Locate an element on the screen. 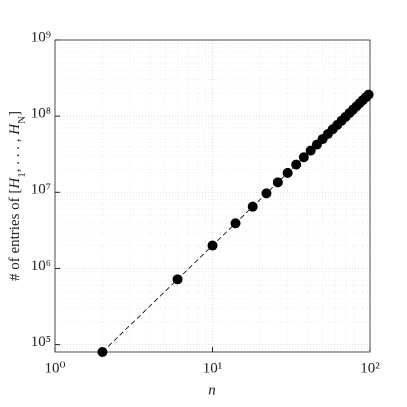 The width and height of the screenshot is (407, 407). y-axis-label-part: ] is located at coordinates (15, 113).